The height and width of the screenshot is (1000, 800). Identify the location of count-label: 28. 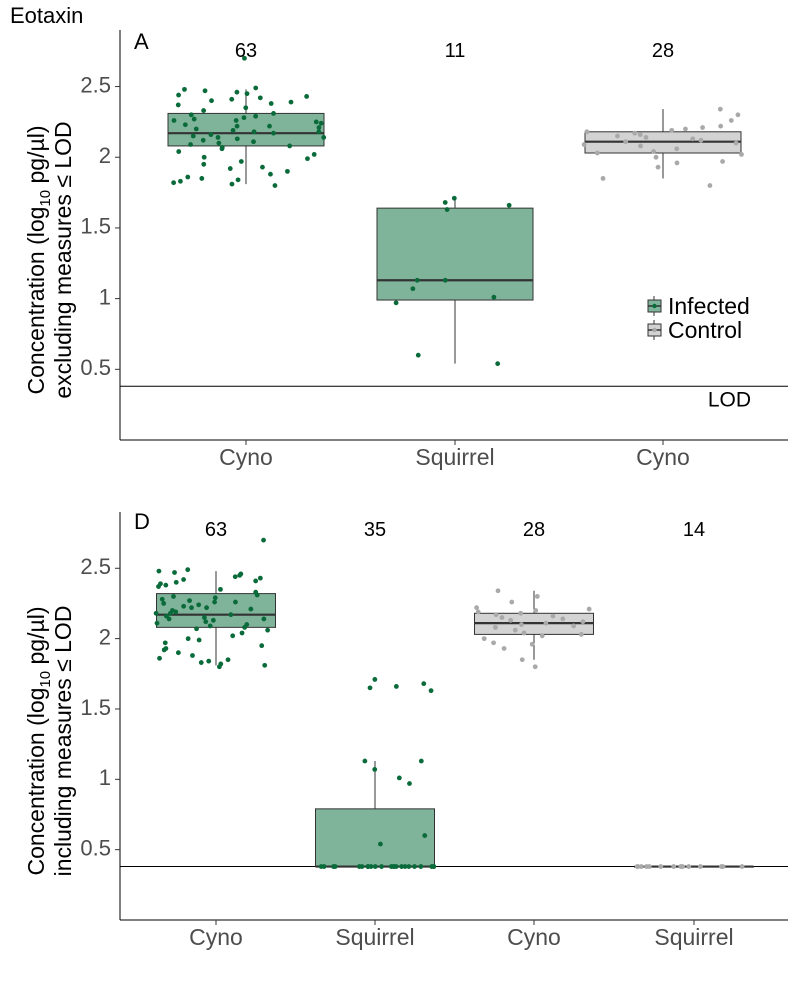
(663, 51).